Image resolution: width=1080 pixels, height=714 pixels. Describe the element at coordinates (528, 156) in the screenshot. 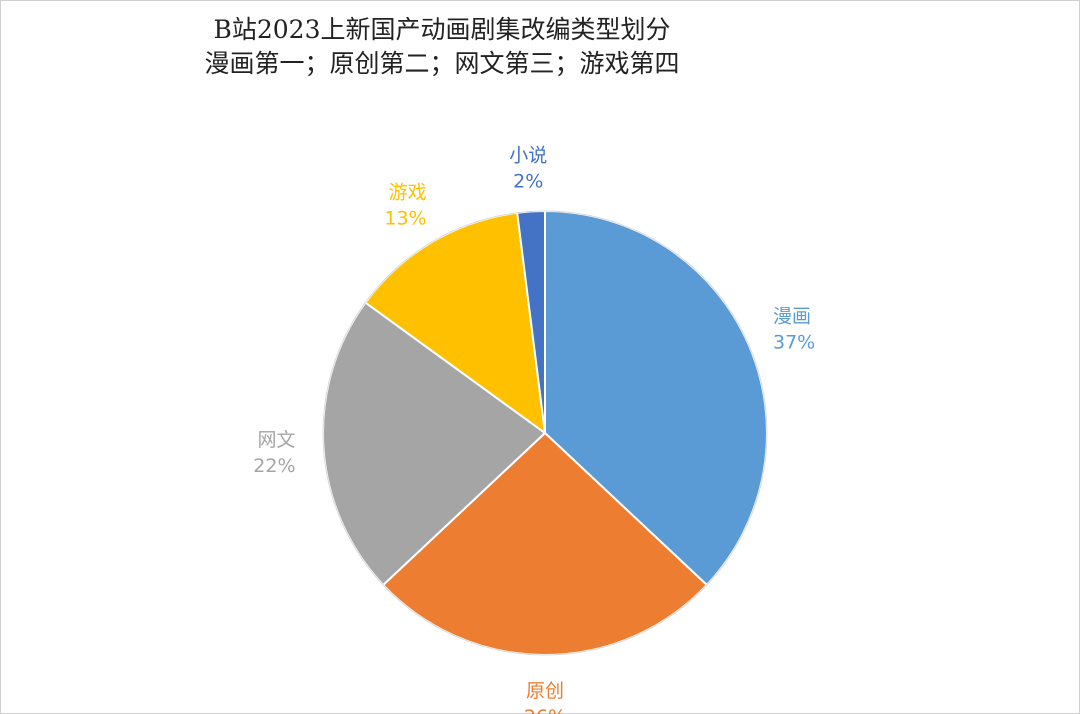

I see `slice-category-label-4: 小说` at that location.